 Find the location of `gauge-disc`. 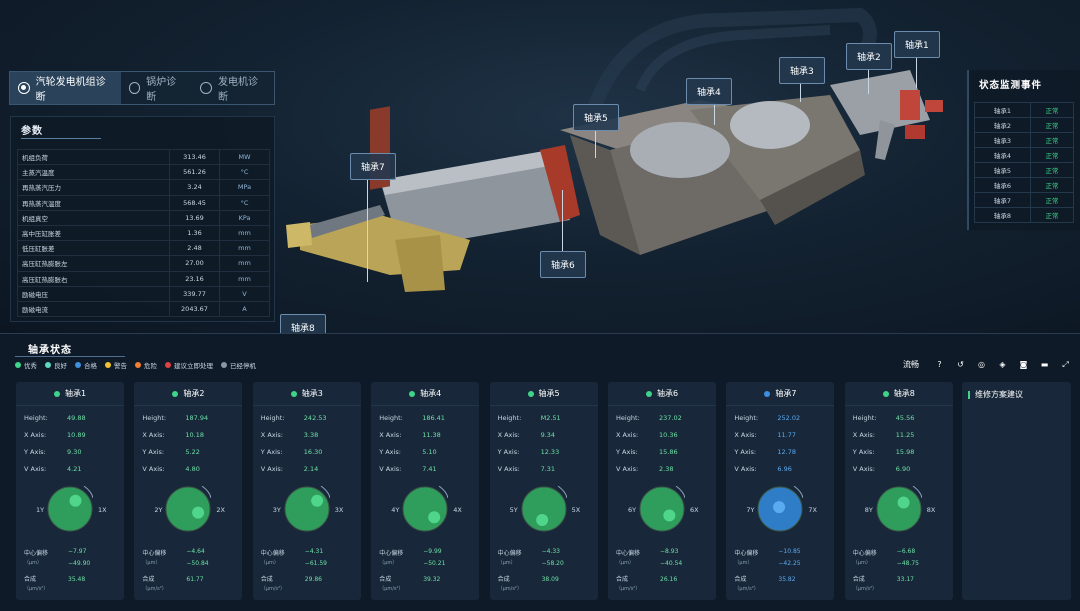

gauge-disc is located at coordinates (662, 509).